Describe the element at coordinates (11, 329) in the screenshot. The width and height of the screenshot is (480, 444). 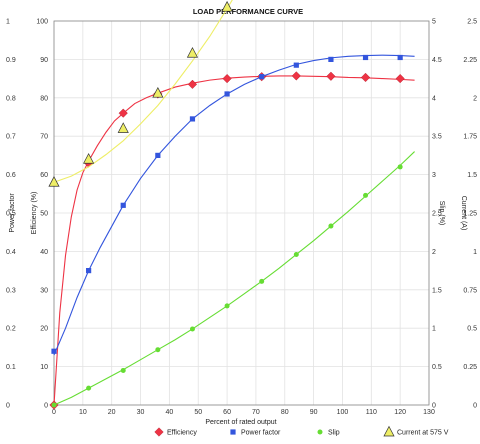
I see `power-factor-tick-label: 0.2` at that location.